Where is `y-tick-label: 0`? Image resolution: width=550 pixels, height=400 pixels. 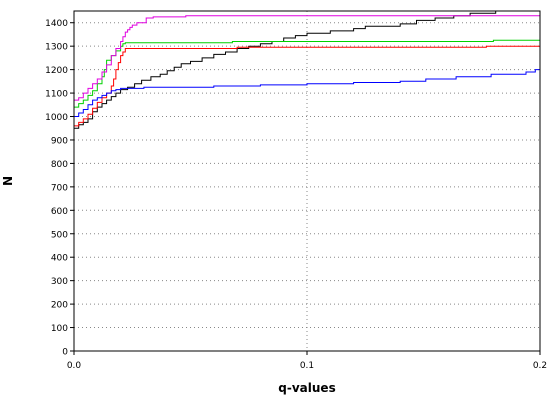
y-tick-label: 0 is located at coordinates (65, 353).